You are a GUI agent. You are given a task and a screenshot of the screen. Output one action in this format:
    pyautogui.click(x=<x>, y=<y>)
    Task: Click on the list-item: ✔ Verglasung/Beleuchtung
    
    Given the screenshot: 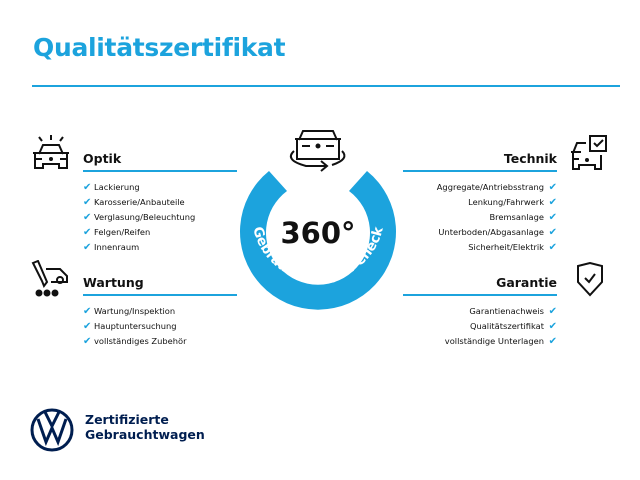 What is the action you would take?
    pyautogui.click(x=139, y=217)
    